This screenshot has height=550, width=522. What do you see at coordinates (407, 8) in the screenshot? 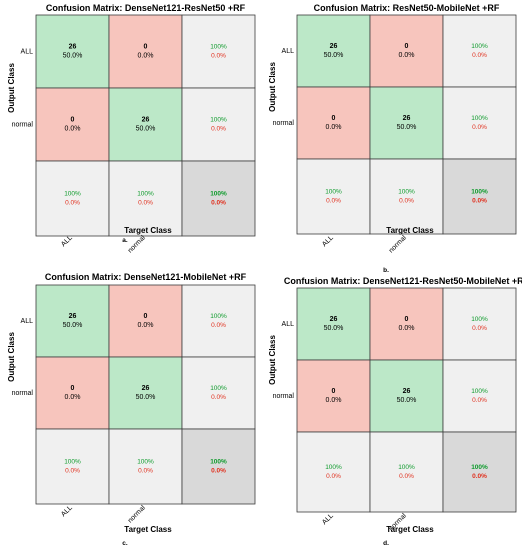
I see `chart-title: Confusion Matrix: ResNet50-MobileNet +RF` at bounding box center [407, 8].